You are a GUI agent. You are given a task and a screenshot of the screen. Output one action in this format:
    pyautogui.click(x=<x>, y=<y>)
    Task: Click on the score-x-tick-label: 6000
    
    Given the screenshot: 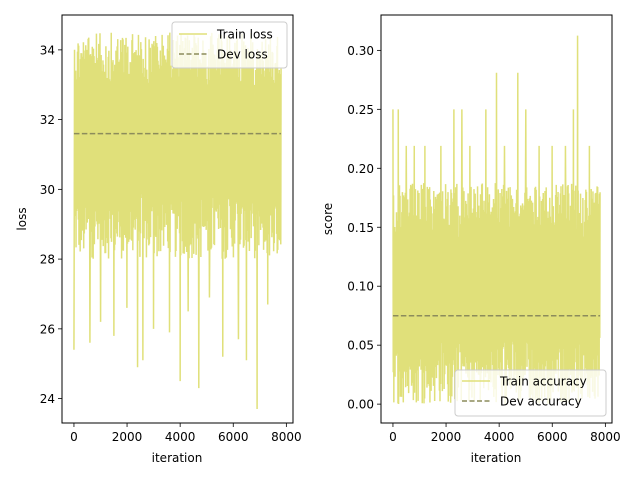 What is the action you would take?
    pyautogui.click(x=552, y=437)
    